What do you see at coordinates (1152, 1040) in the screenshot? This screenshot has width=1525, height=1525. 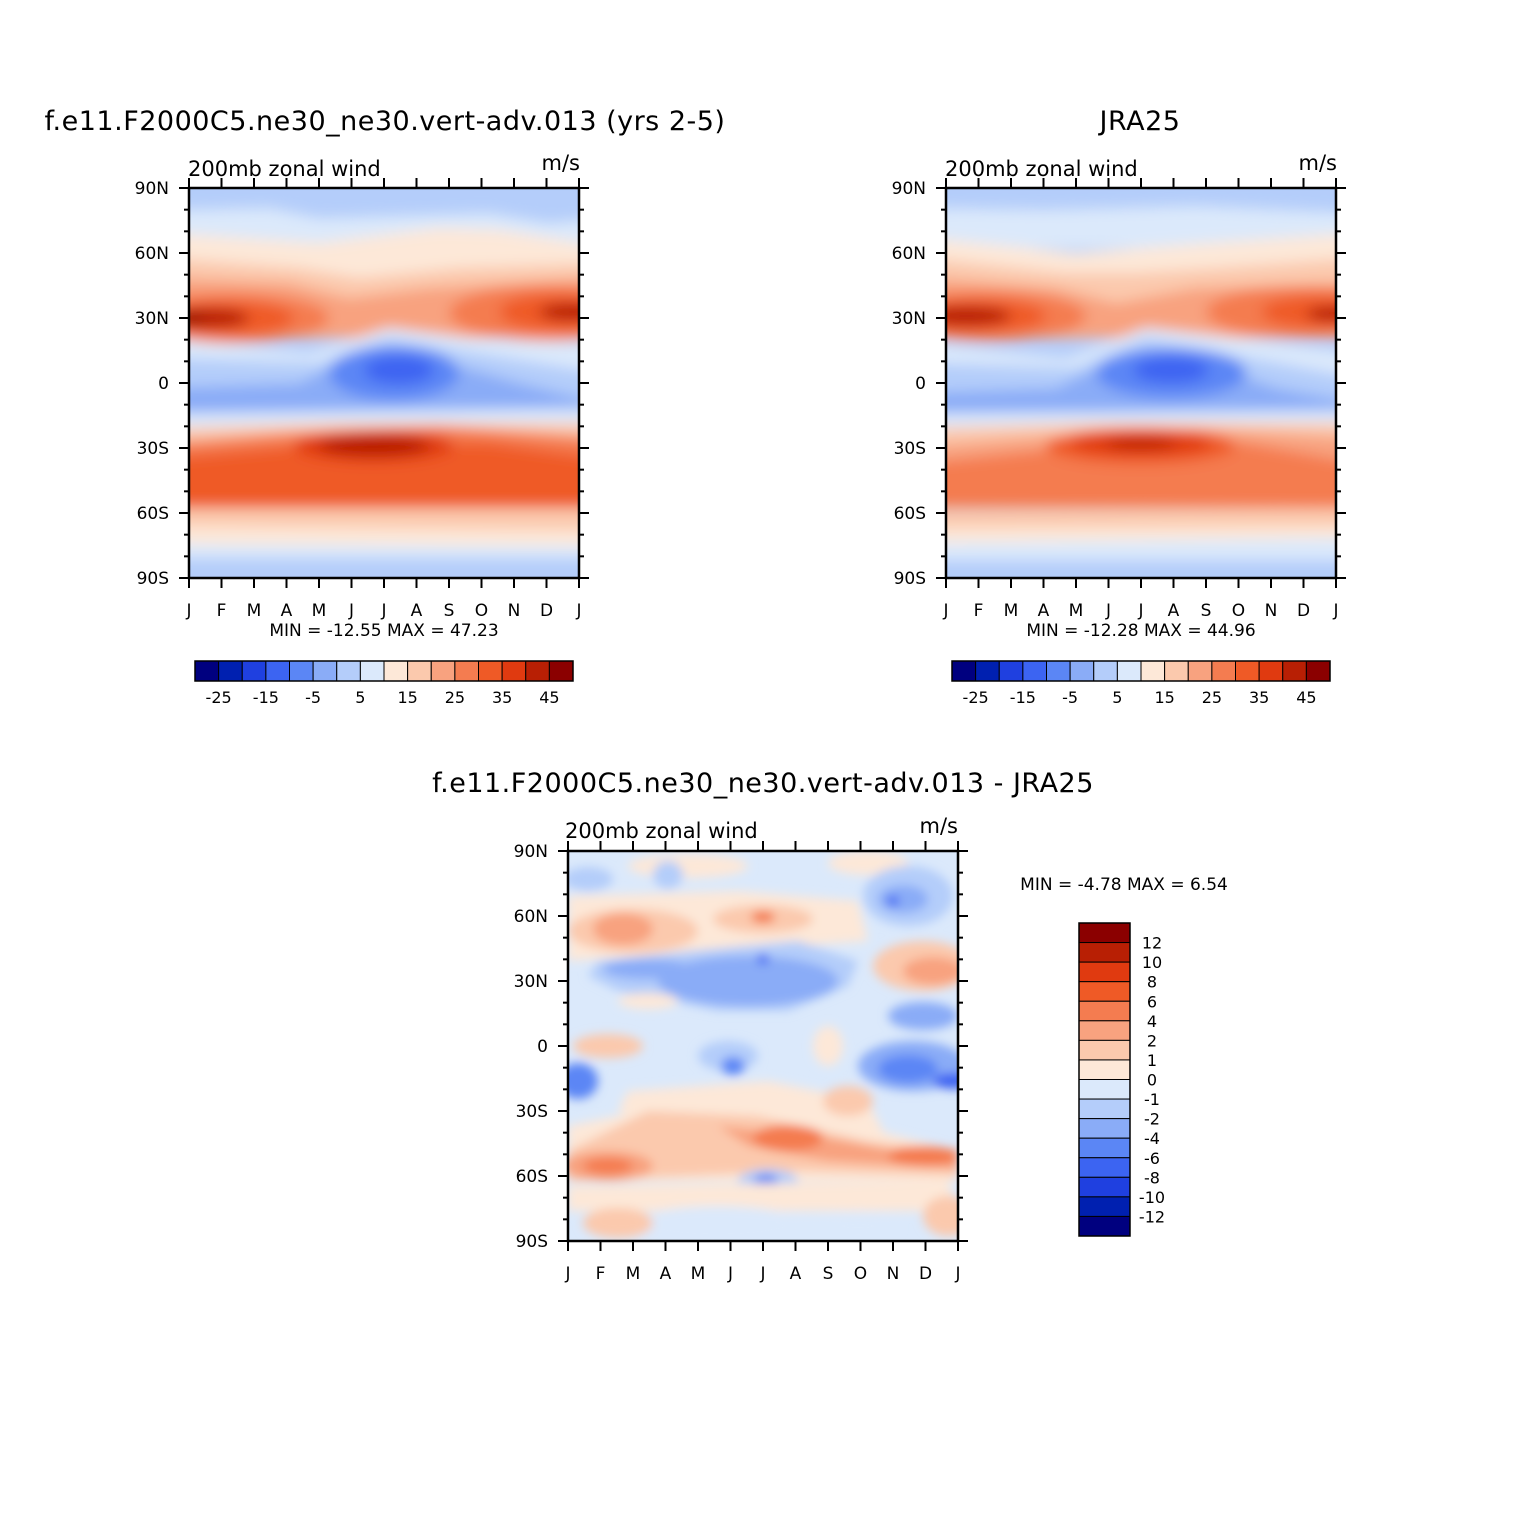 I see `colorbar-label: 2` at bounding box center [1152, 1040].